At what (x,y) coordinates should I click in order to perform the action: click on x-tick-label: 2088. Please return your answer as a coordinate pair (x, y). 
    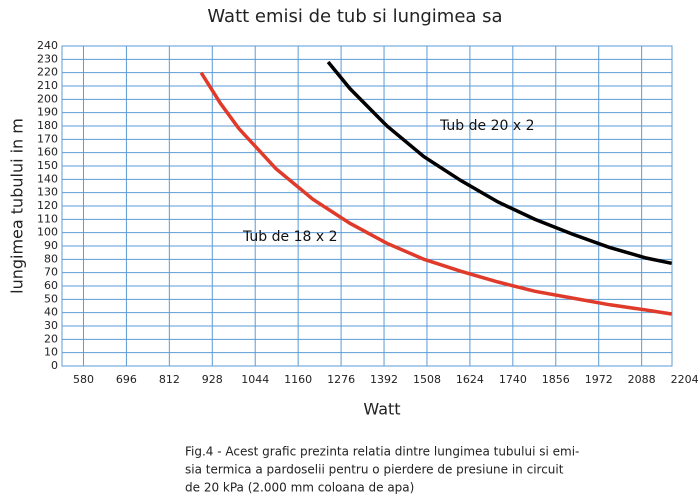
    Looking at the image, I should click on (642, 379).